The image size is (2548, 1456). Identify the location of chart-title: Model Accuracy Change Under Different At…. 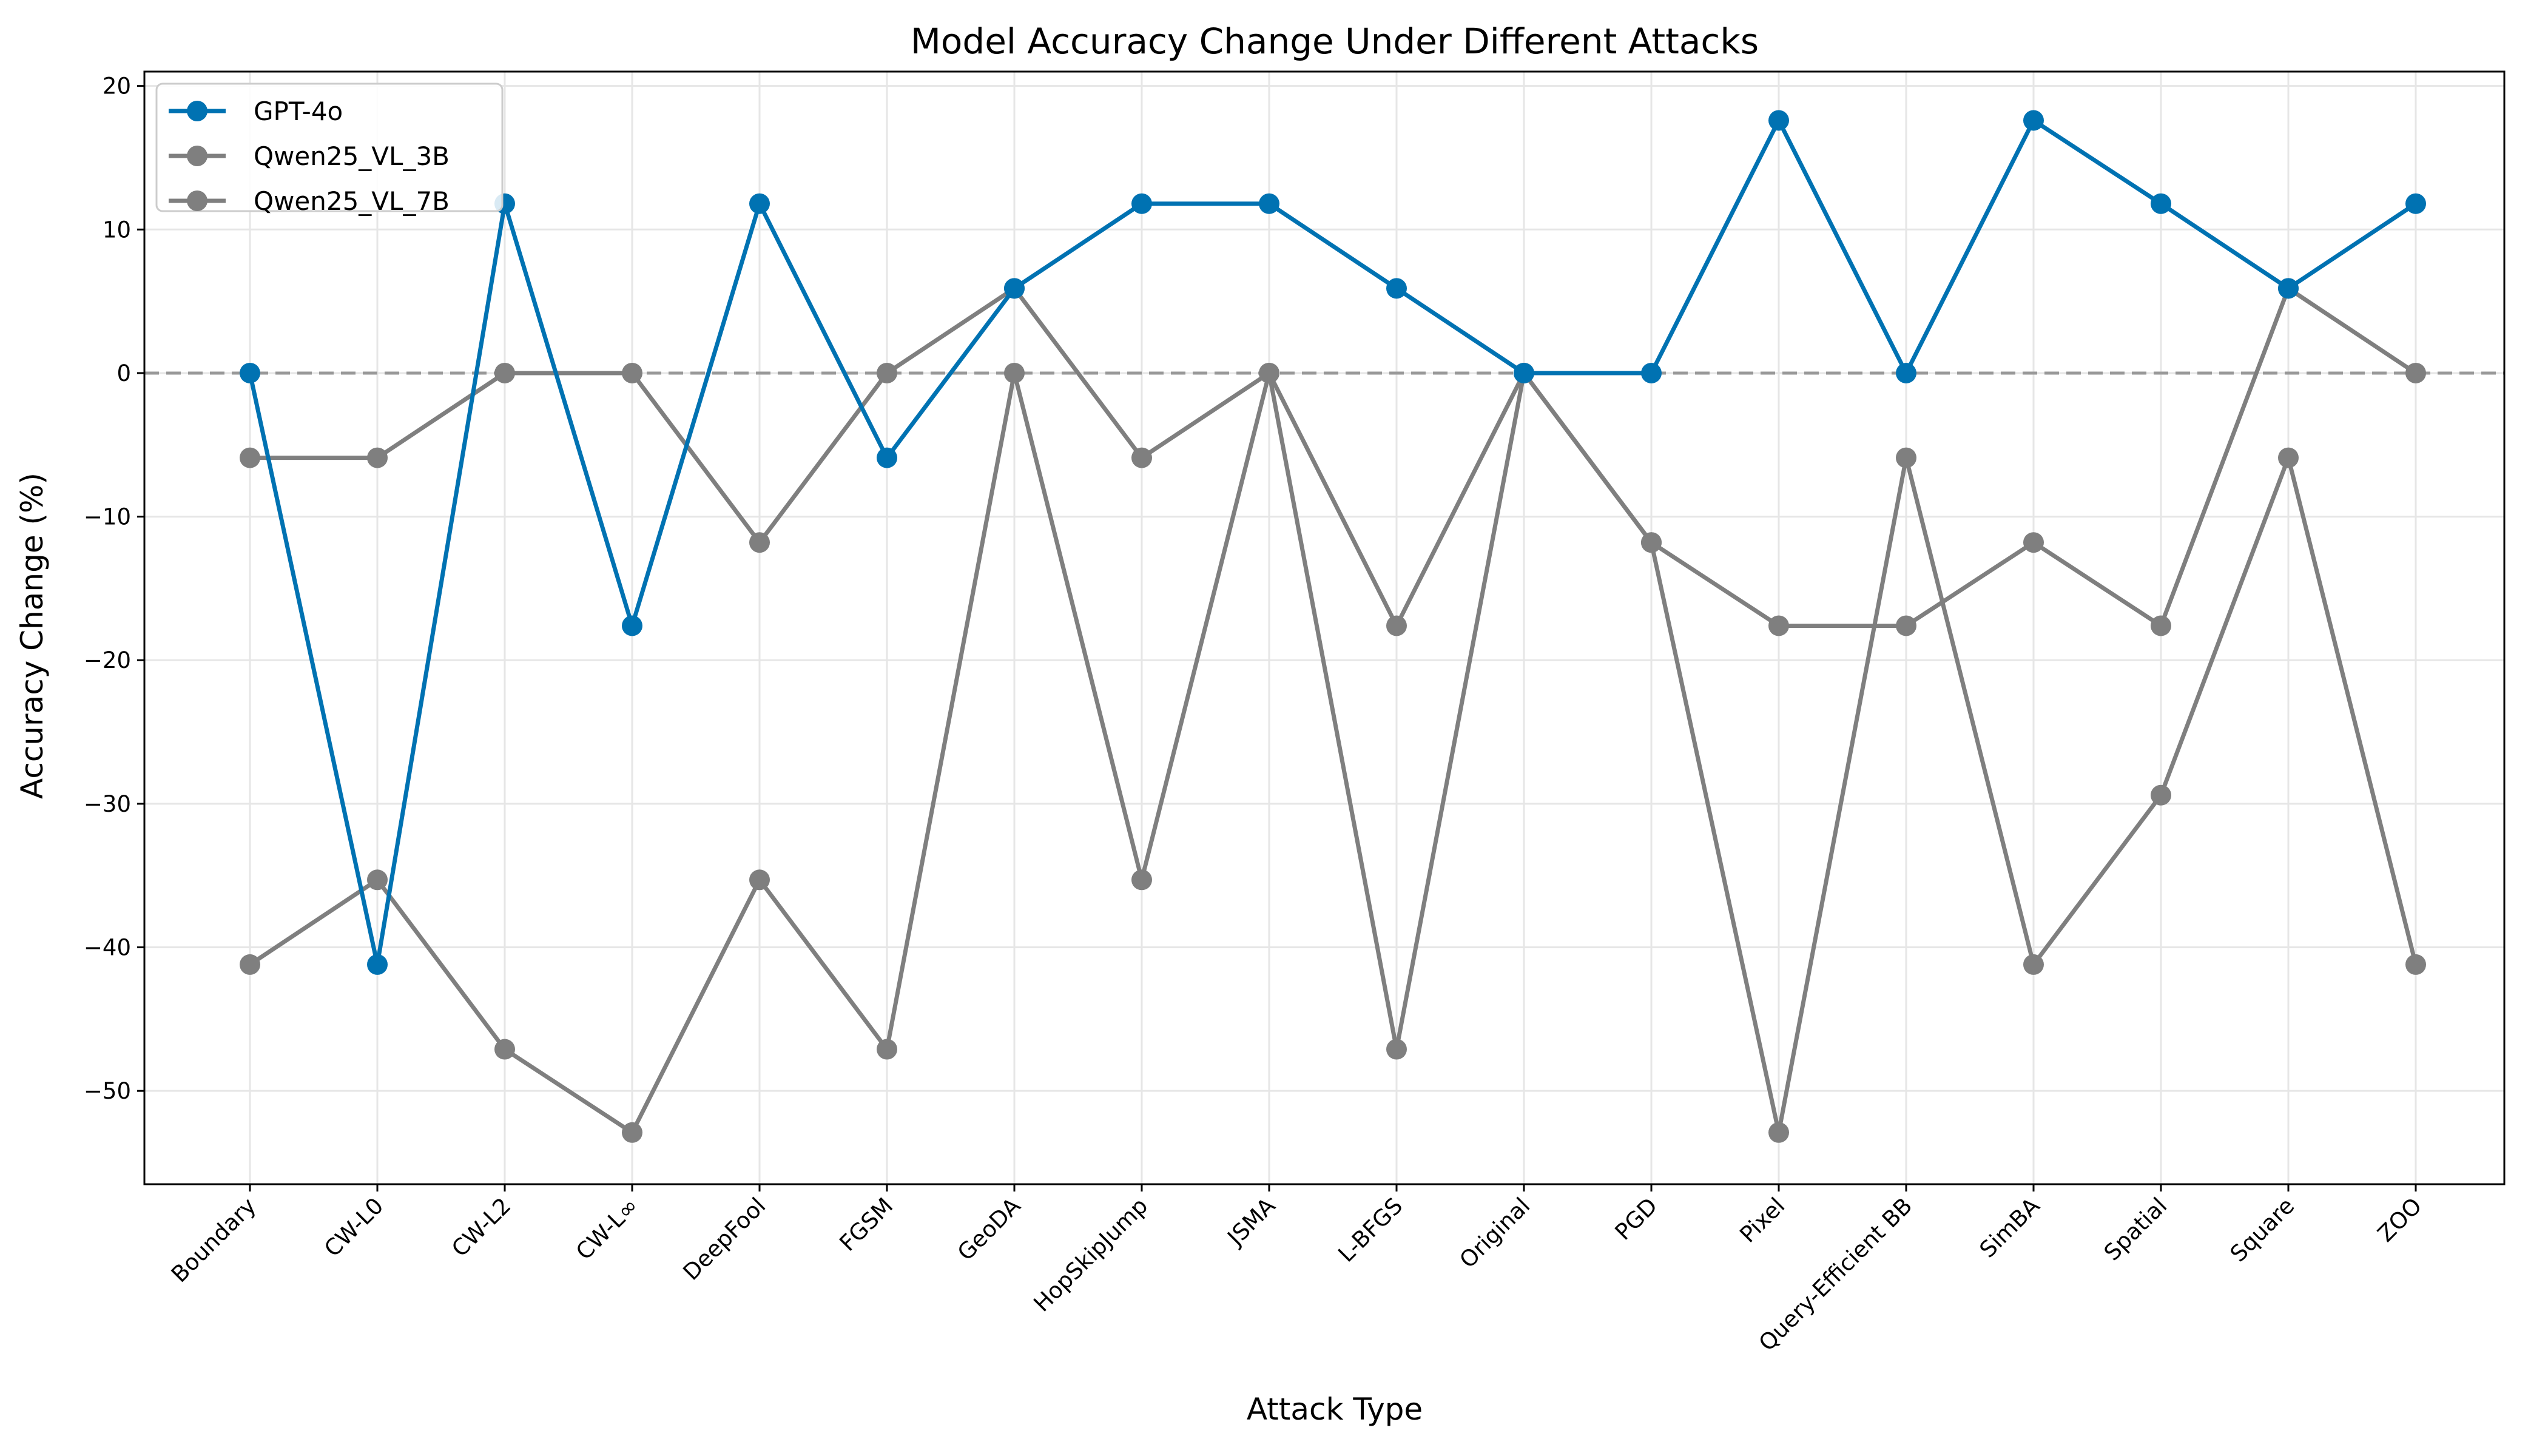
(1335, 41).